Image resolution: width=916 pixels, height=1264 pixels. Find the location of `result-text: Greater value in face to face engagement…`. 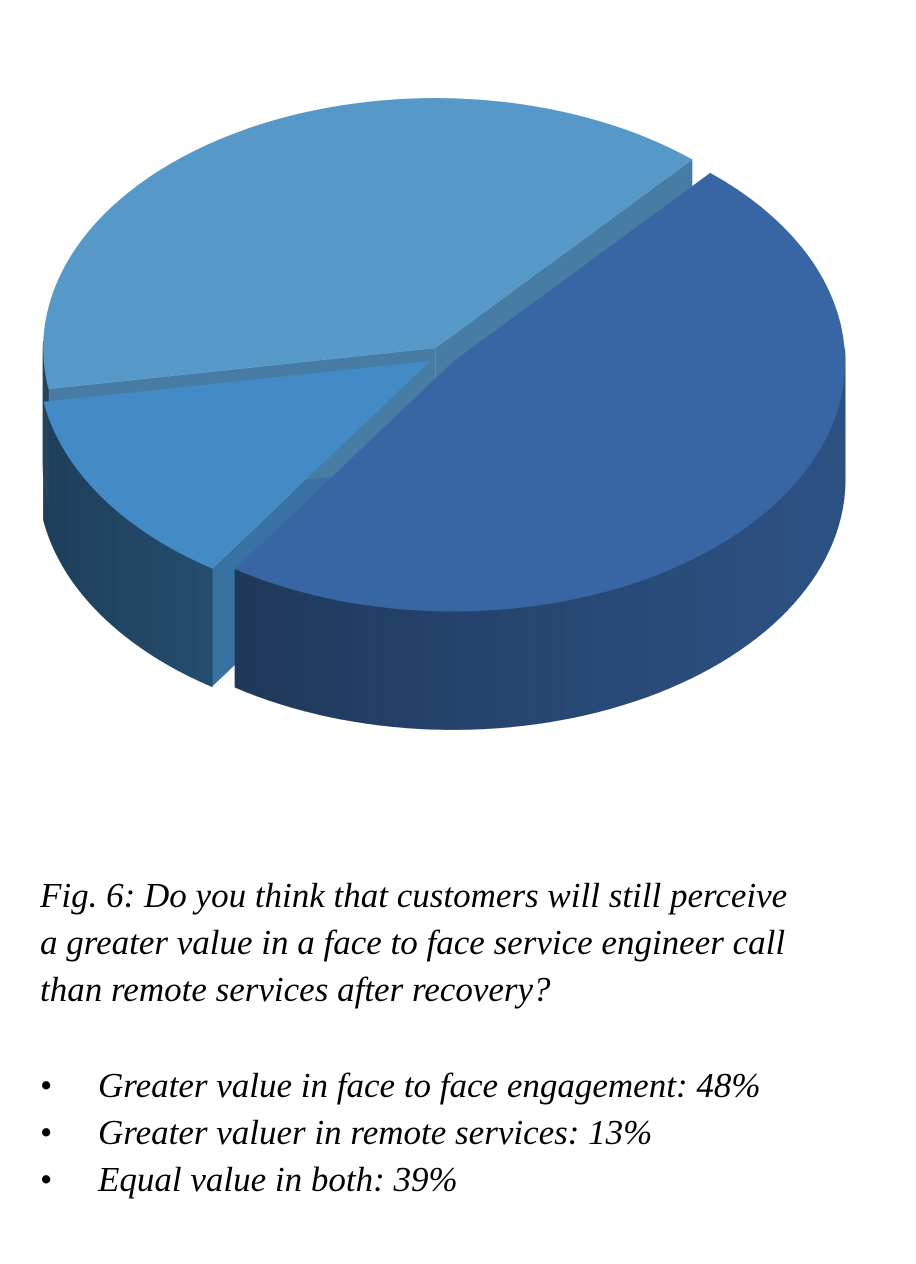

result-text: Greater value in face to face engagement… is located at coordinates (429, 1085).